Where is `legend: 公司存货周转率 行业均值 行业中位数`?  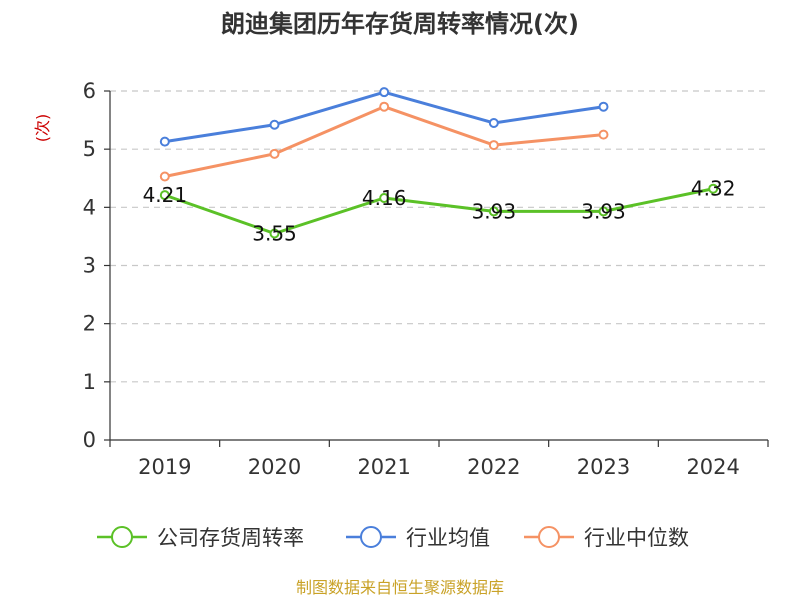
legend: 公司存货周转率 行业均值 行业中位数 is located at coordinates (393, 538).